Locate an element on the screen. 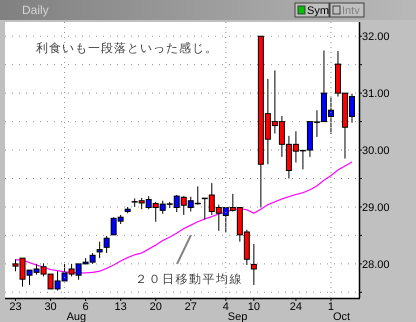 Image resolution: width=416 pixels, height=322 pixels. y-tick-label: 31.00 is located at coordinates (376, 94).